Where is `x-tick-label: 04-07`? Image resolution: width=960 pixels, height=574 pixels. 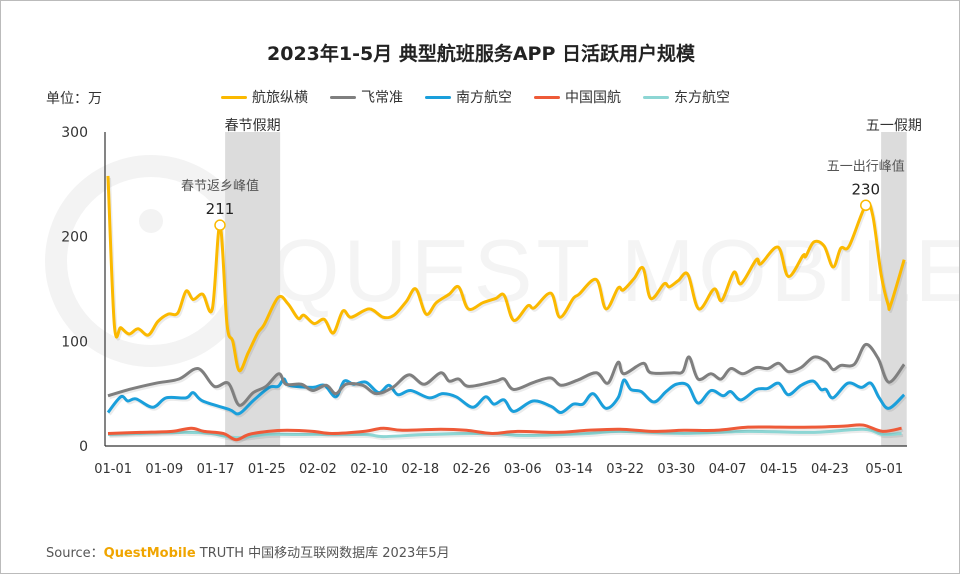
x-tick-label: 04-07 is located at coordinates (728, 469).